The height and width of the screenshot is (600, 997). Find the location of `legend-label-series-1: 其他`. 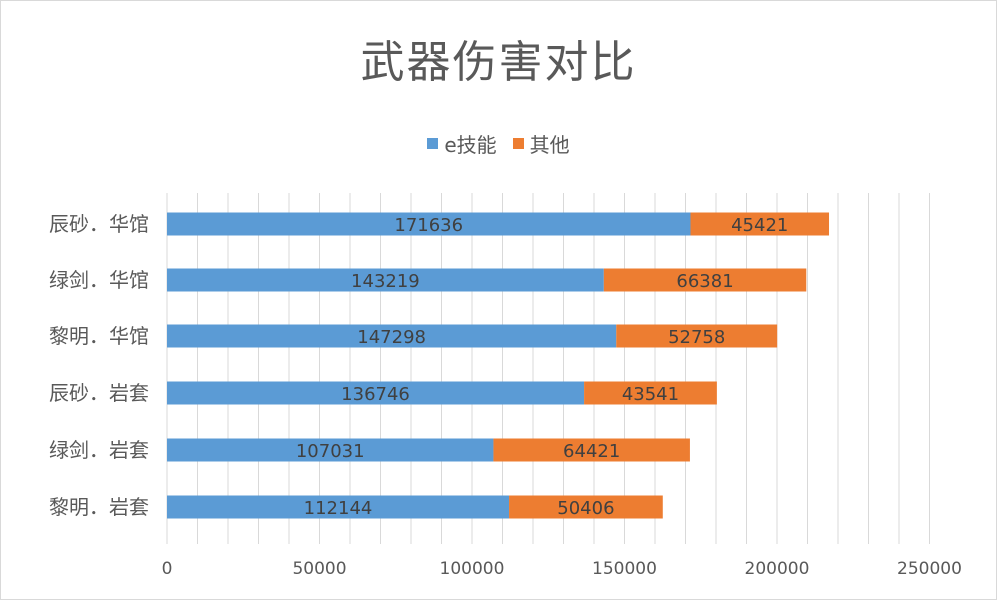

legend-label-series-1: 其他 is located at coordinates (549, 145).